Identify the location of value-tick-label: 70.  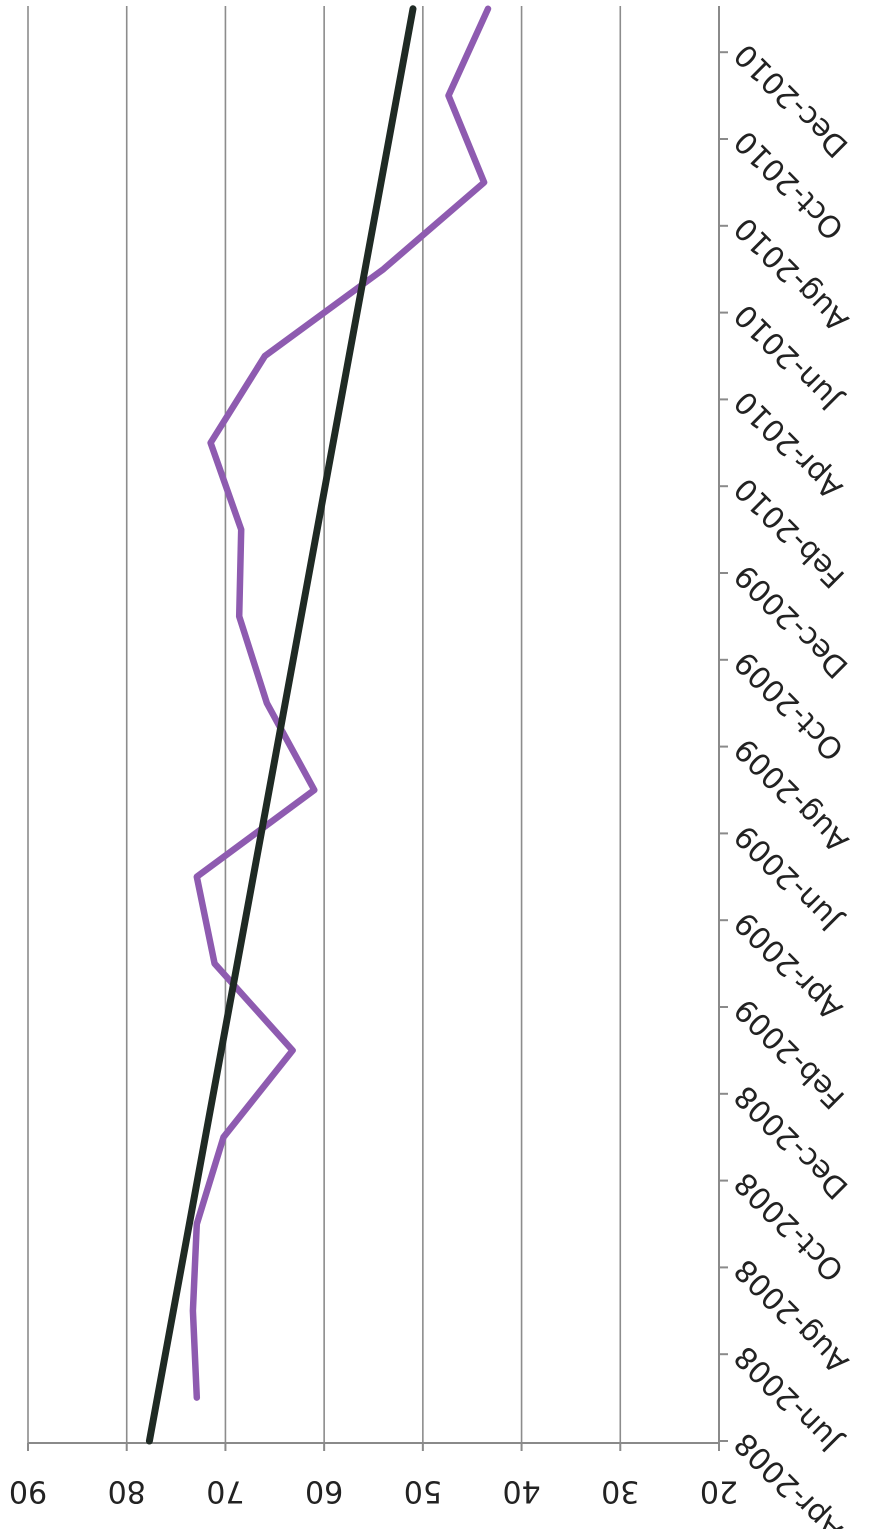
(225, 1491).